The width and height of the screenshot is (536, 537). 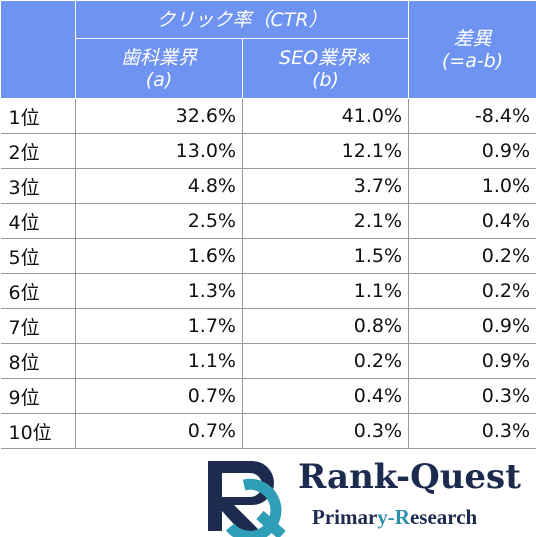 I want to click on value-cell: 1.5%, so click(x=326, y=256).